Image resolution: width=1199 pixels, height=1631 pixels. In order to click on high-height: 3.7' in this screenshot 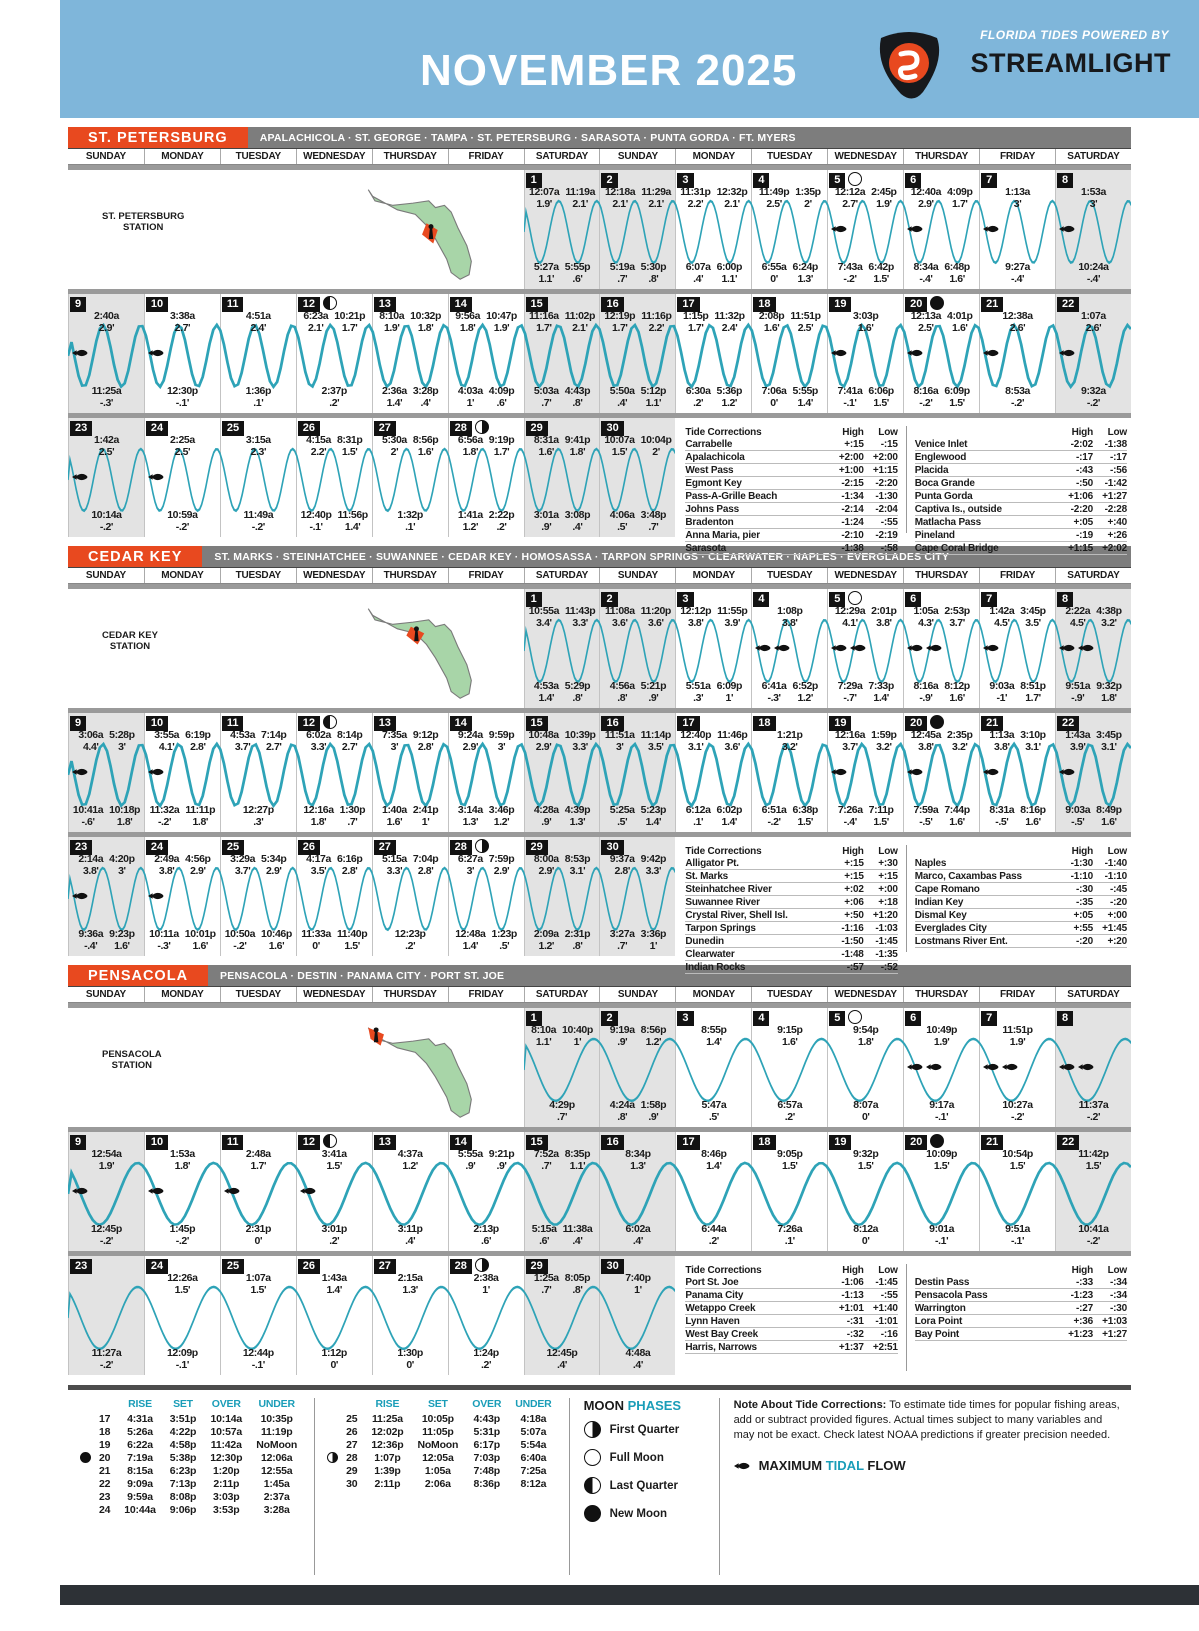, I will do `click(242, 870)`.